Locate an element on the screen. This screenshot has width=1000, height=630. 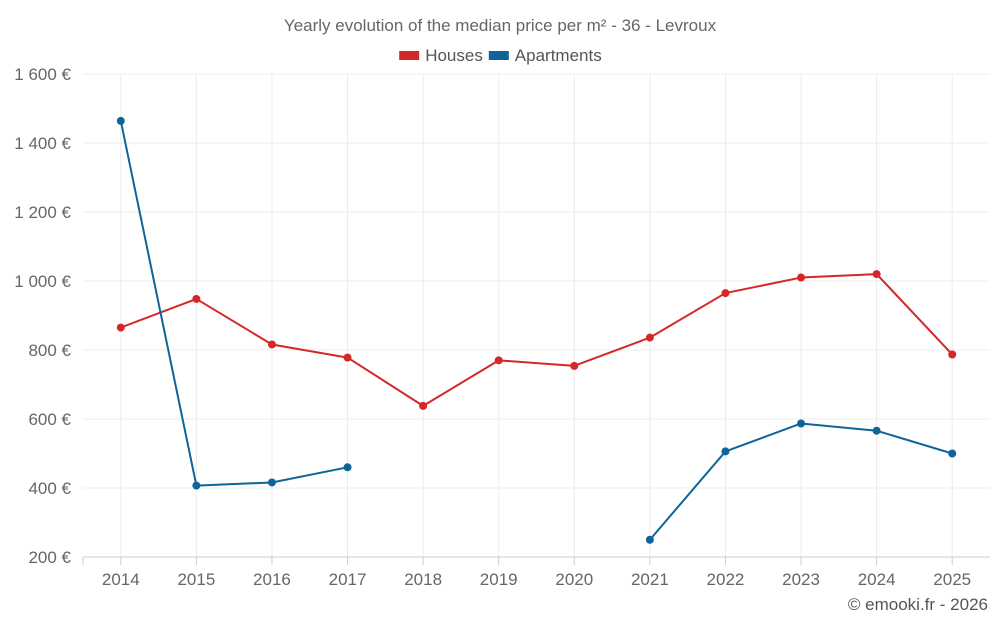
series-line-apartments is located at coordinates (234, 303).